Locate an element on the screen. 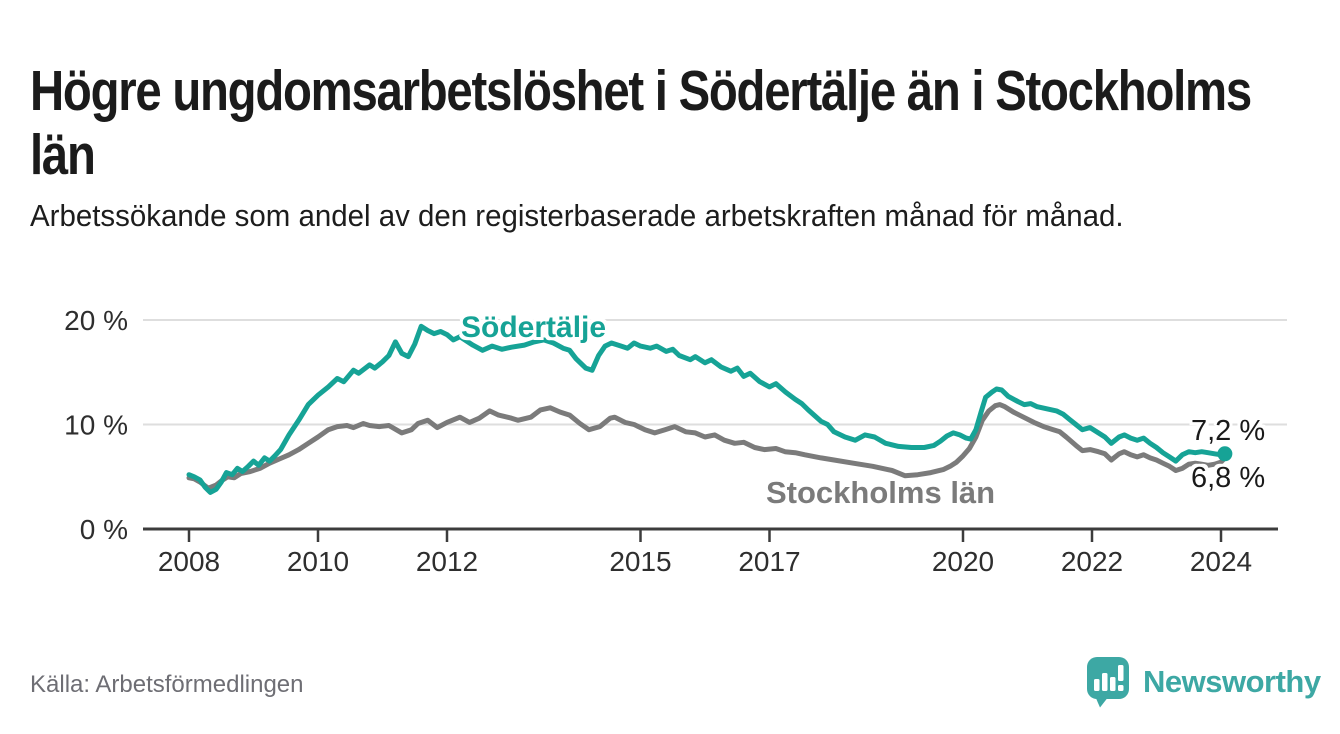 The height and width of the screenshot is (734, 1340). newsworthy-logo-icon is located at coordinates (1108, 682).